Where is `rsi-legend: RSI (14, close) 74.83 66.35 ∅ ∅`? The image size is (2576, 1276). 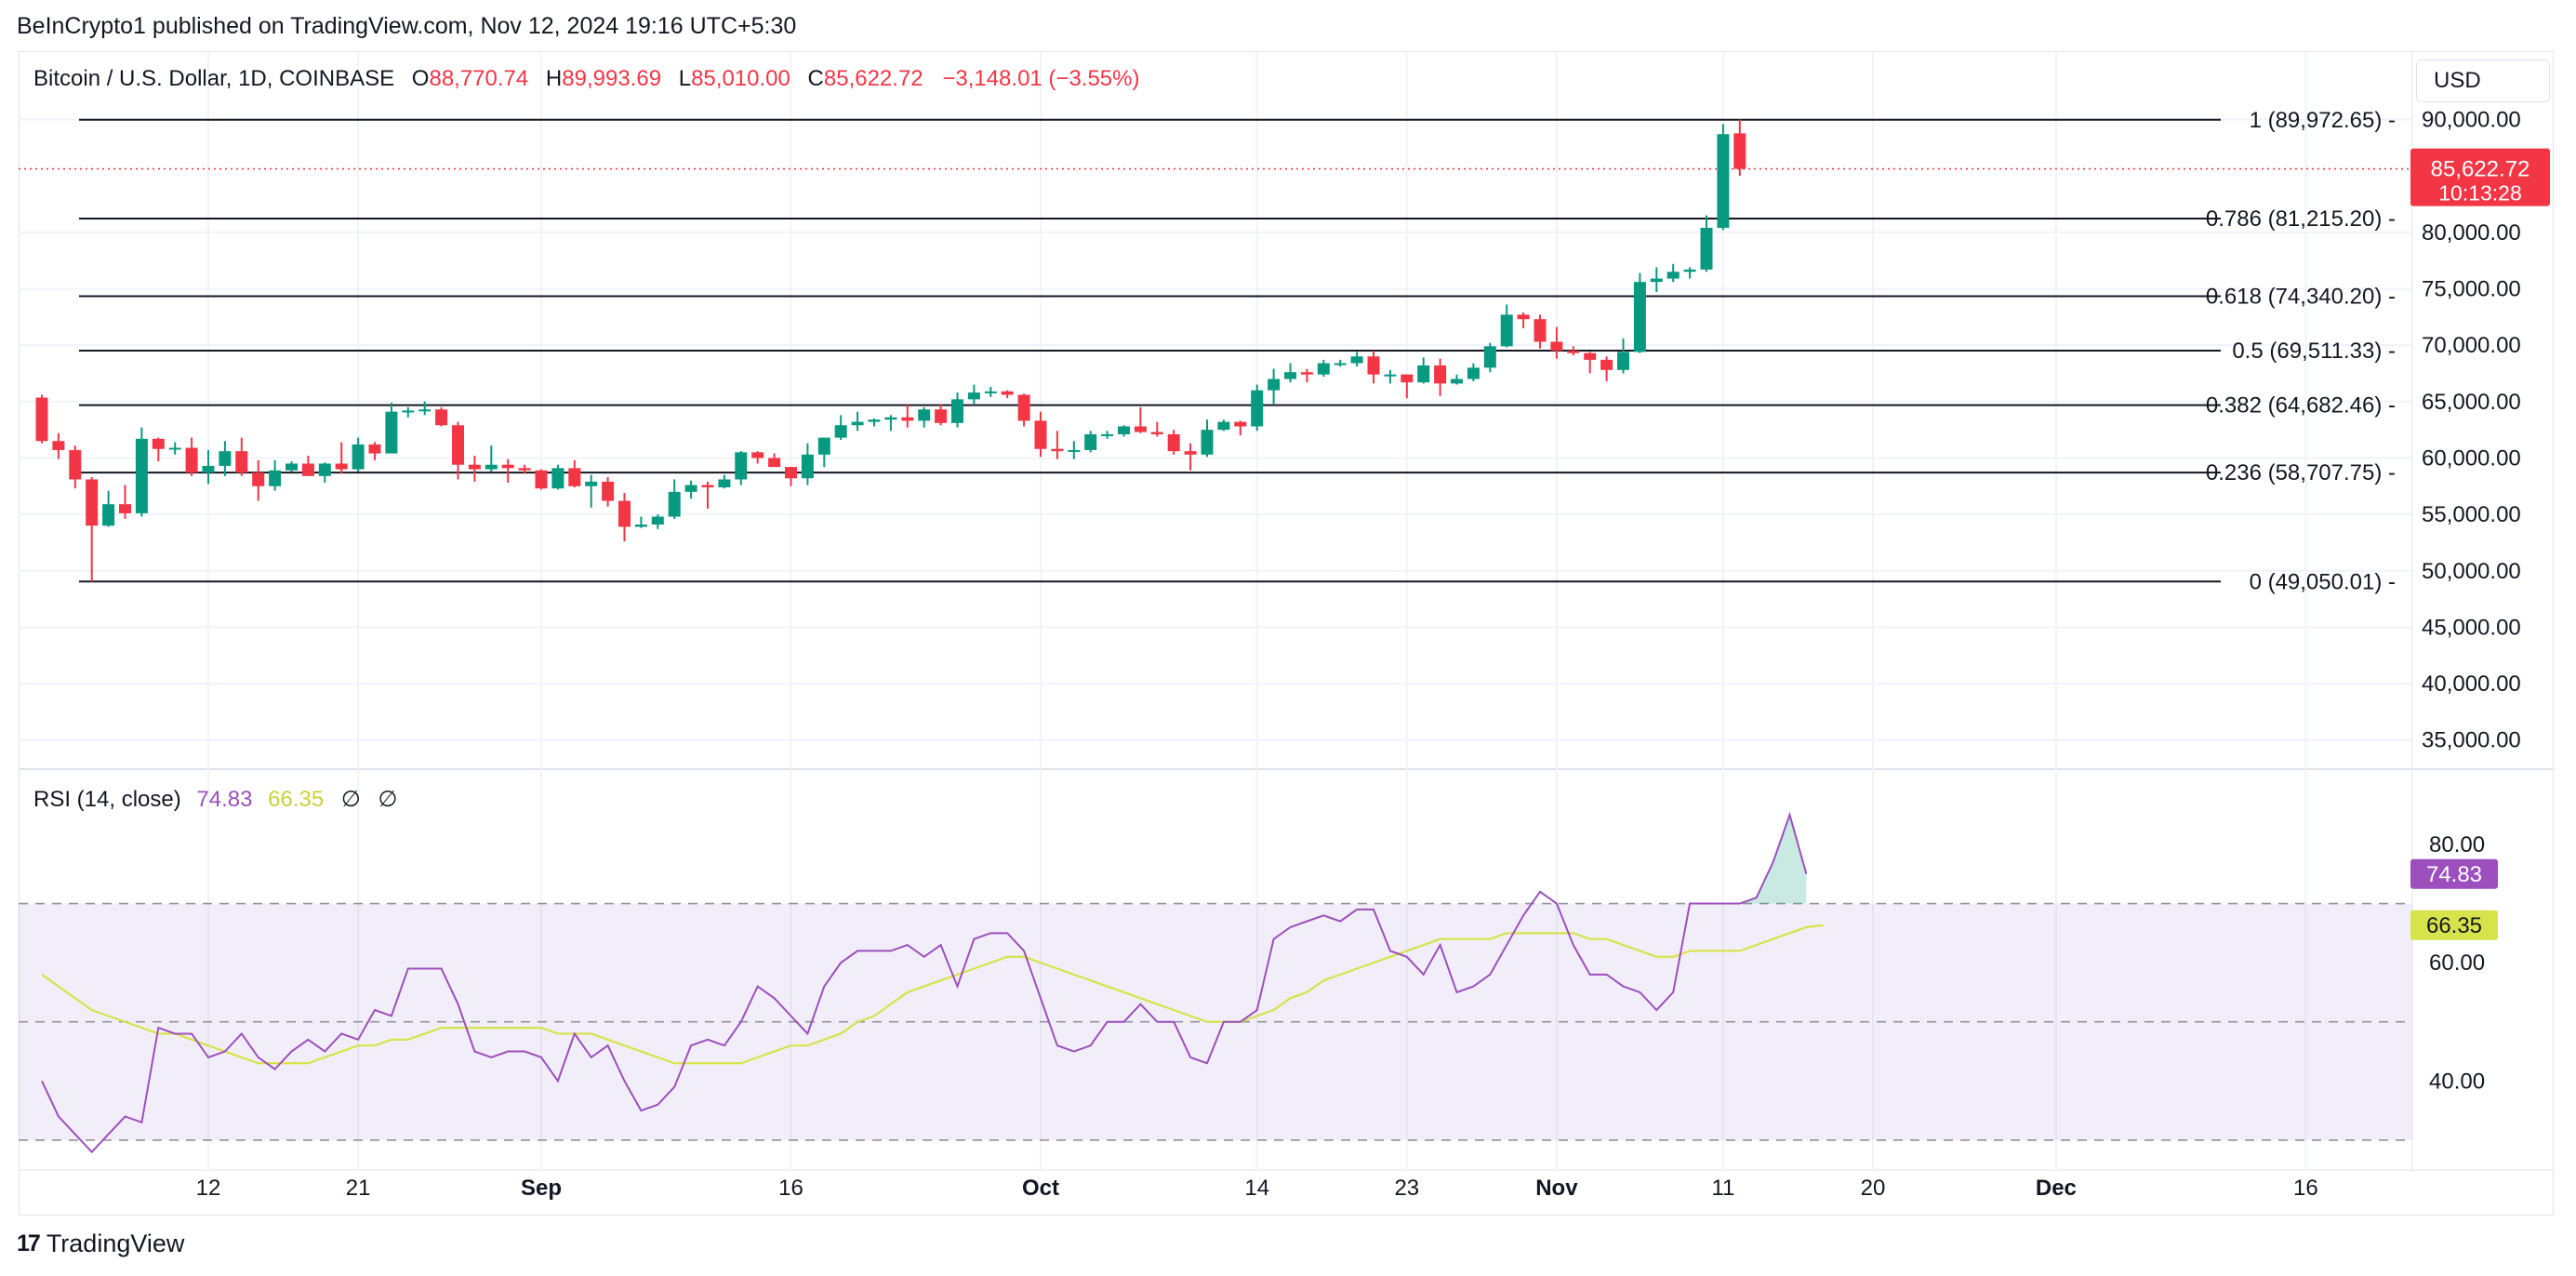 rsi-legend: RSI (14, close) 74.83 66.35 ∅ ∅ is located at coordinates (215, 799).